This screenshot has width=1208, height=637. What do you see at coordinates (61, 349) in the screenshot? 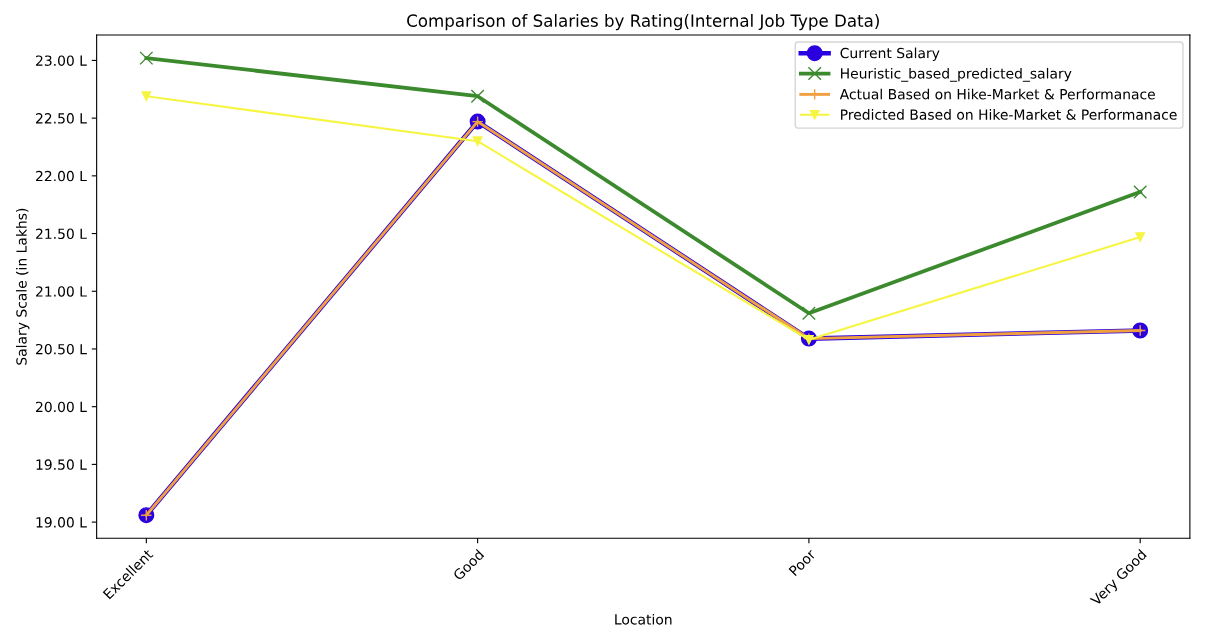
I see `y-tick-label: 20.50 L` at bounding box center [61, 349].